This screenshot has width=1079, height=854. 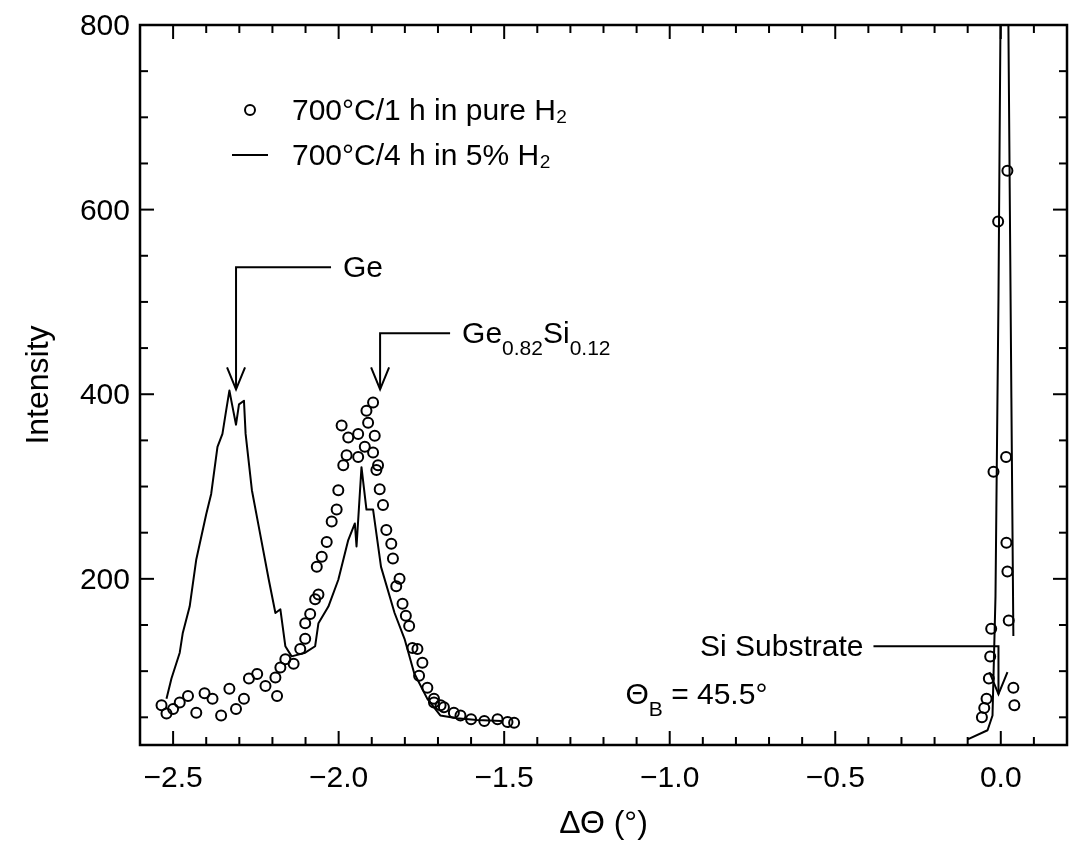 I want to click on annotation: Si Substrate, so click(x=782, y=646).